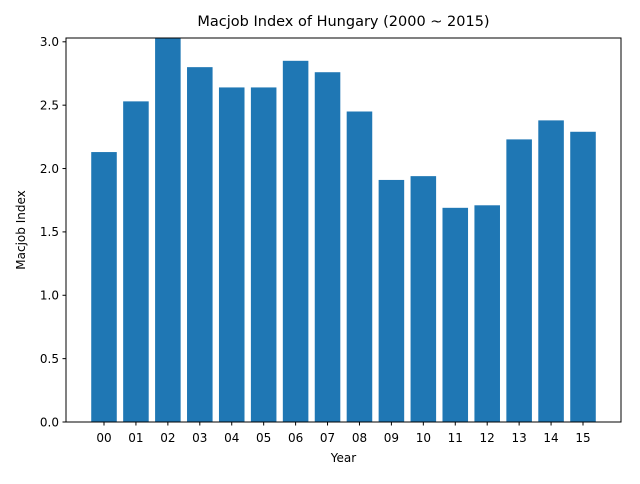  What do you see at coordinates (263, 438) in the screenshot?
I see `x-tick-label: 05` at bounding box center [263, 438].